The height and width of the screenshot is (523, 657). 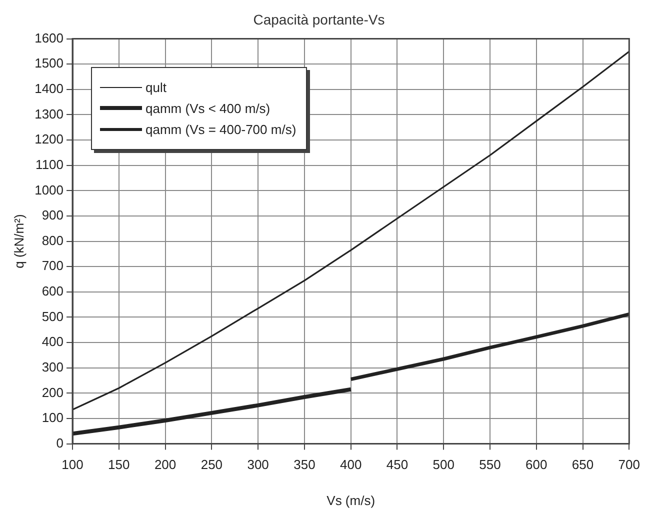 I want to click on y-tick-label: 300, so click(x=53, y=366).